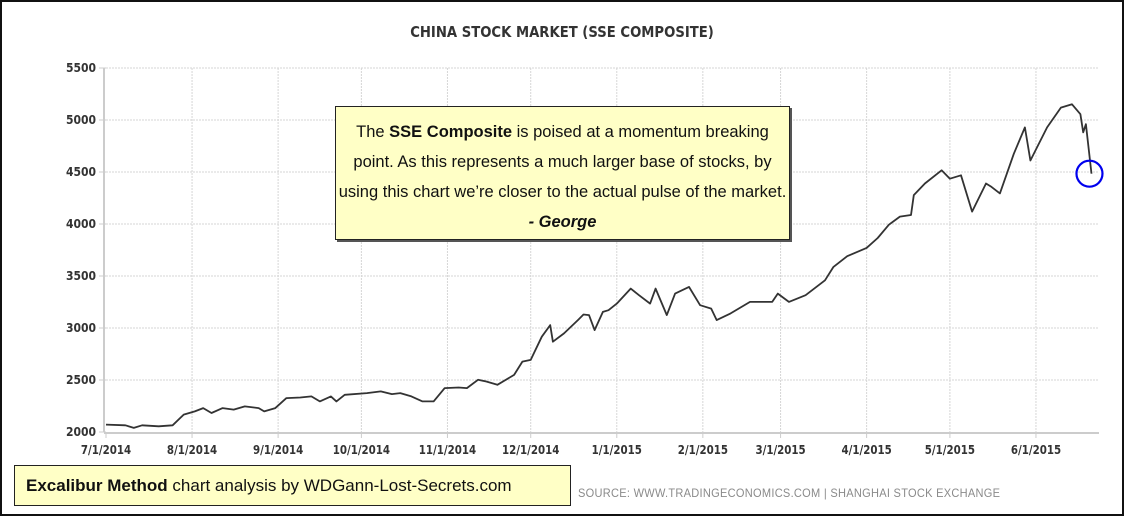  I want to click on y-tick-label: 4000, so click(81, 224).